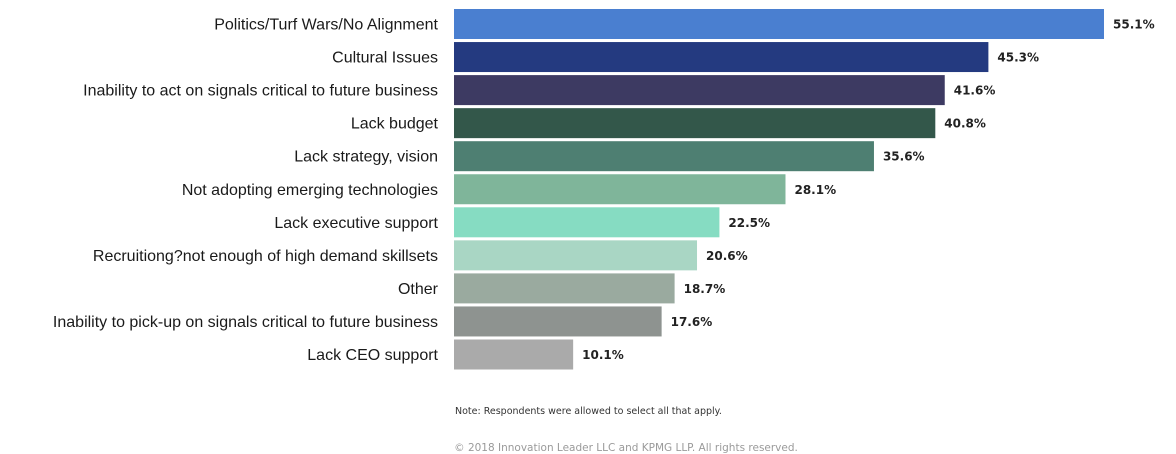 The height and width of the screenshot is (454, 1176). I want to click on category-label-4: Lack strategy, vision, so click(366, 157).